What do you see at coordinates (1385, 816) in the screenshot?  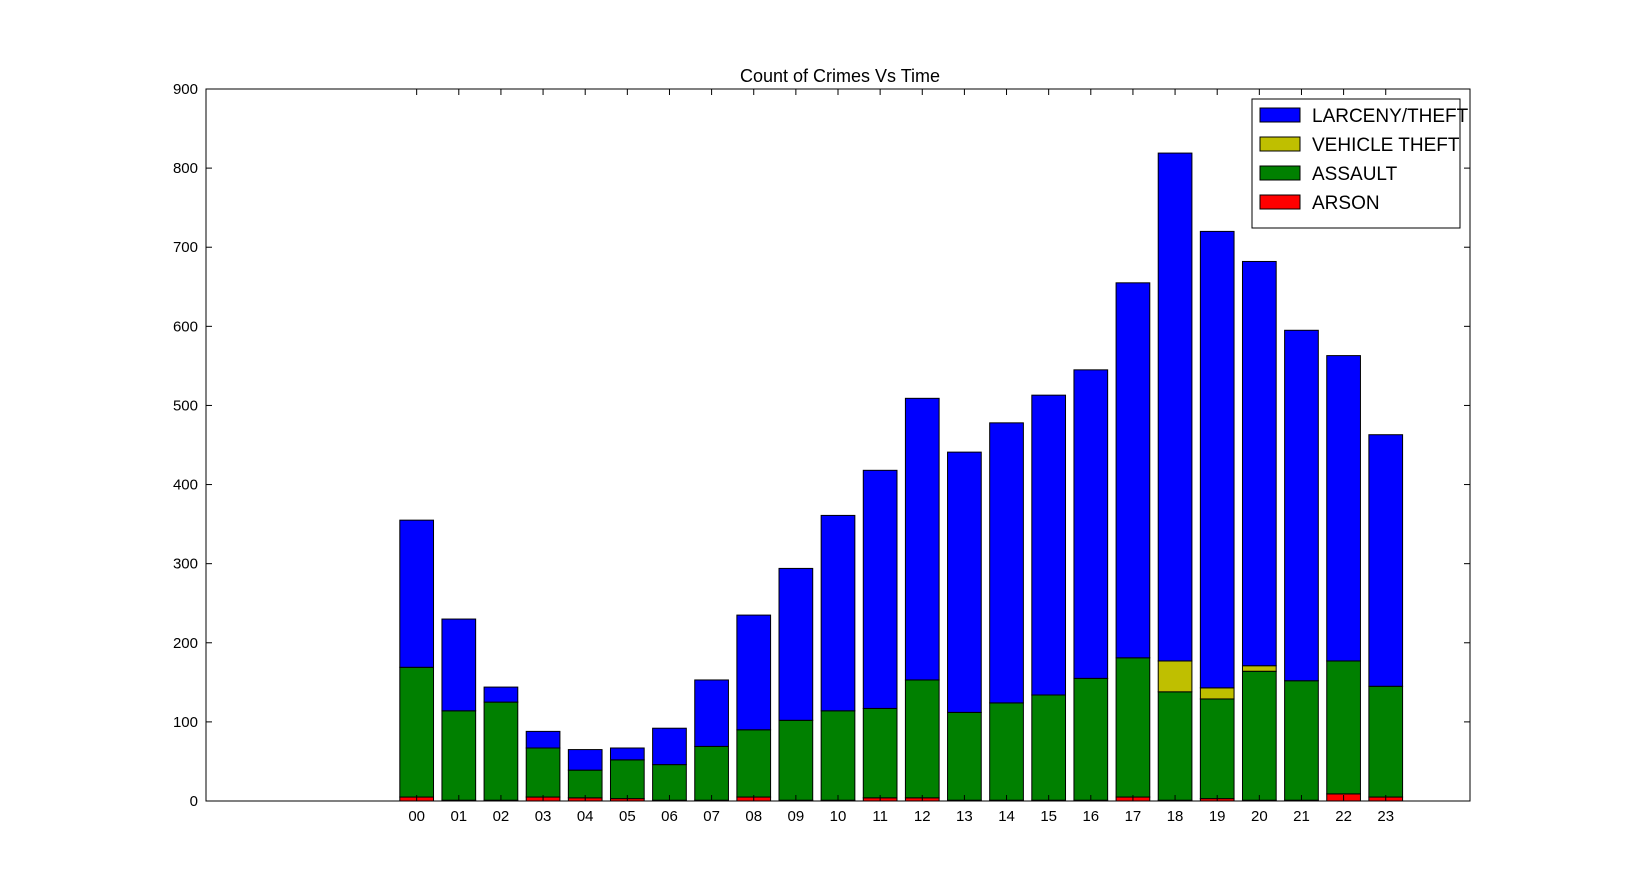 I see `x-tick-label: 23` at bounding box center [1385, 816].